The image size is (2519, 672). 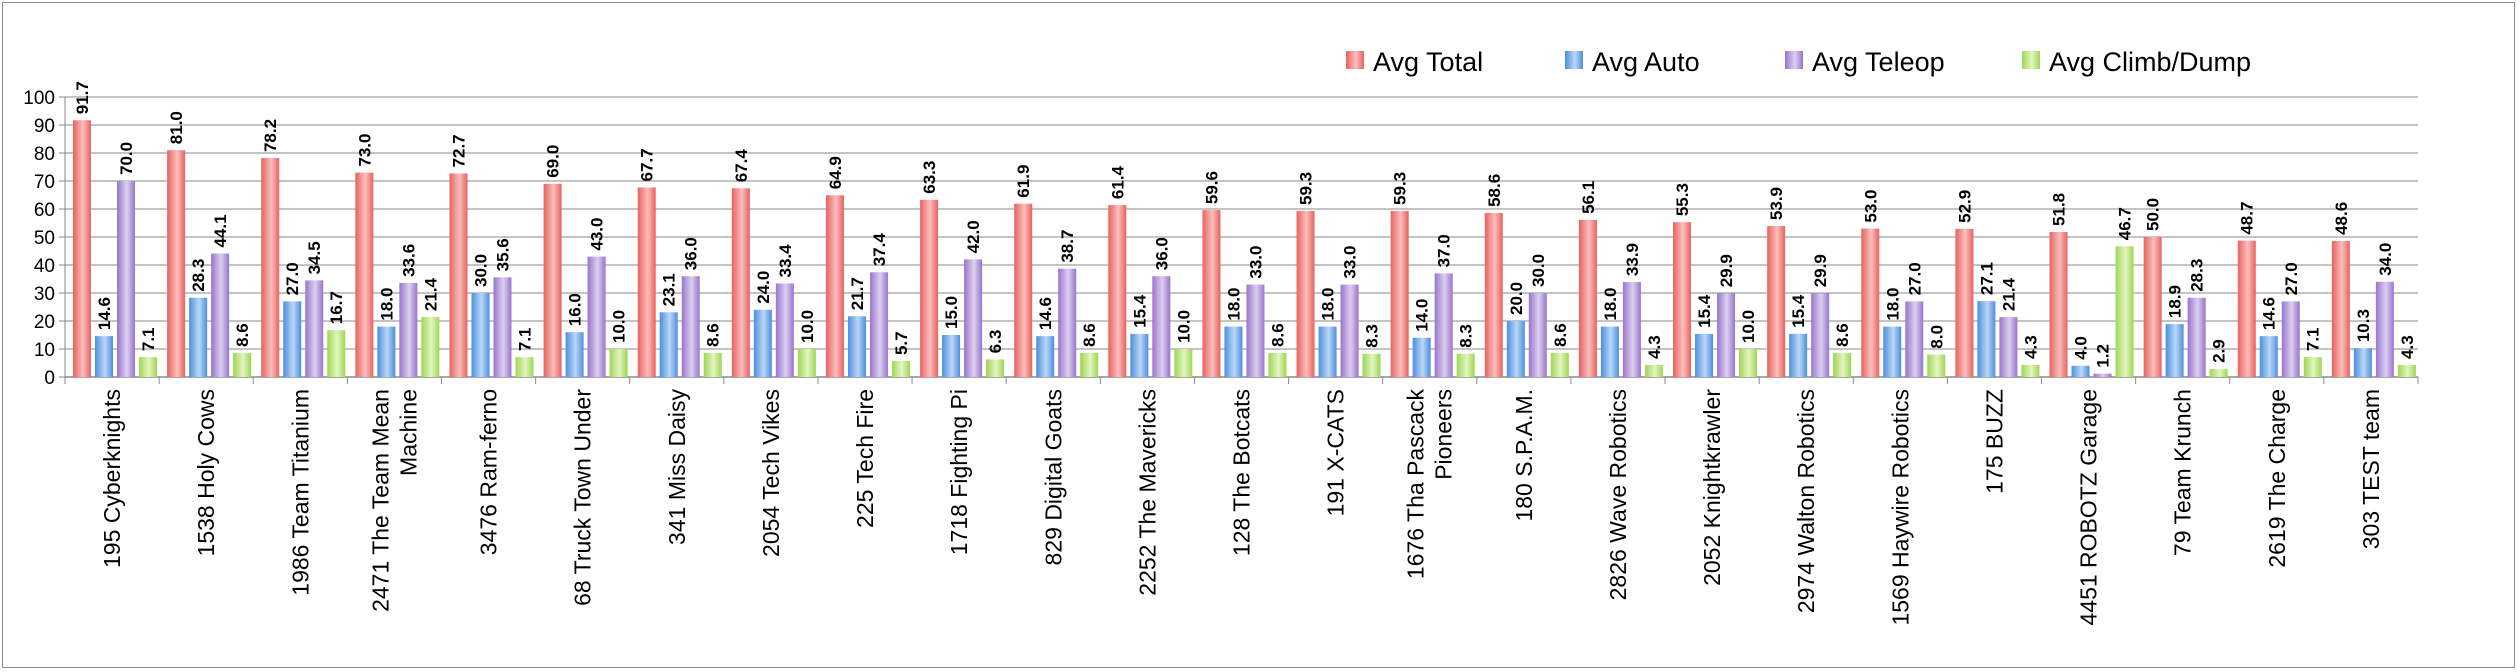 What do you see at coordinates (112, 478) in the screenshot?
I see `category-label: 195 Cyberknights` at bounding box center [112, 478].